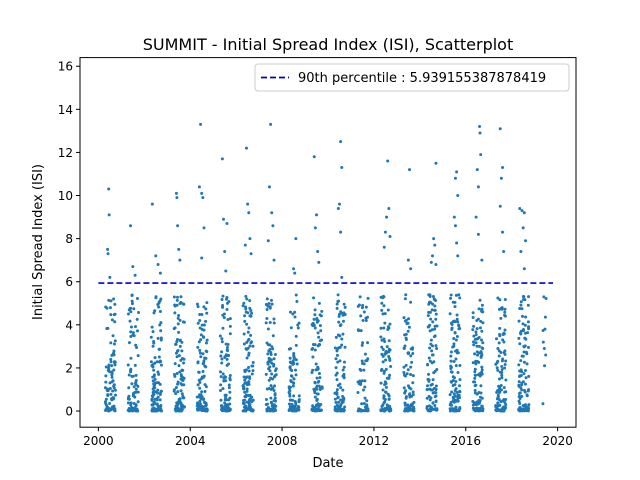 The height and width of the screenshot is (480, 640). I want to click on y-tick-label: 4, so click(69, 325).